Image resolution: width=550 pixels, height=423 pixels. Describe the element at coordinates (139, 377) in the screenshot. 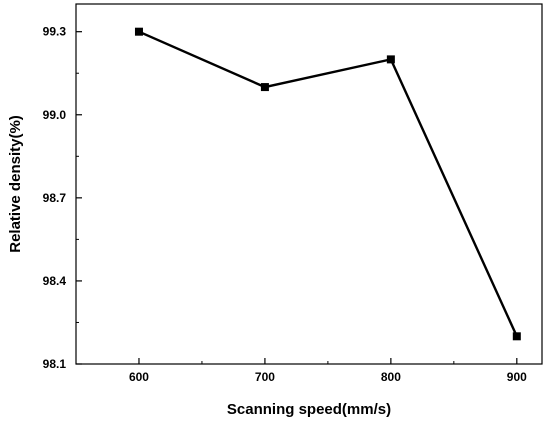

I see `x-tick-label: 600` at that location.